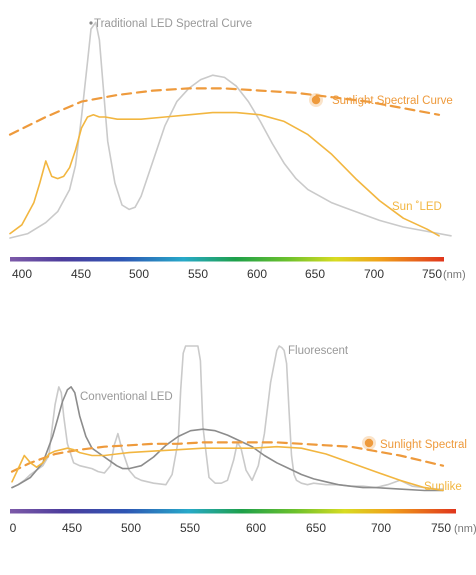  What do you see at coordinates (233, 511) in the screenshot?
I see `chart-bottom-spectrum-bar` at bounding box center [233, 511].